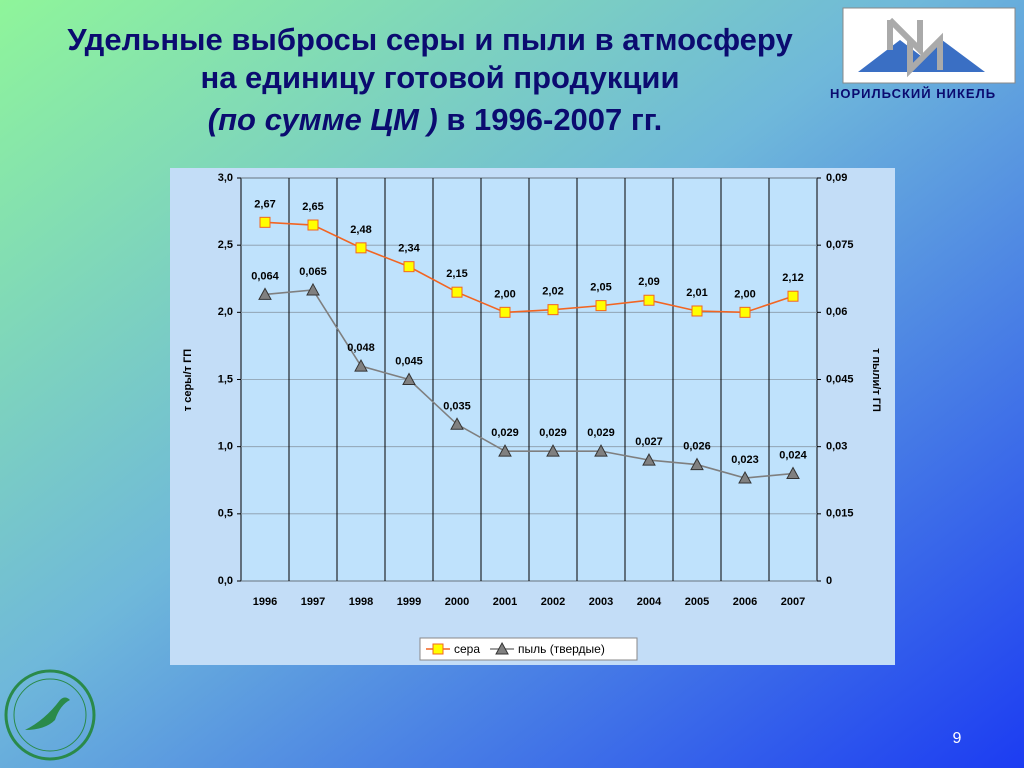 The height and width of the screenshot is (768, 1024). I want to click on x-tick-label: 2005, so click(697, 602).